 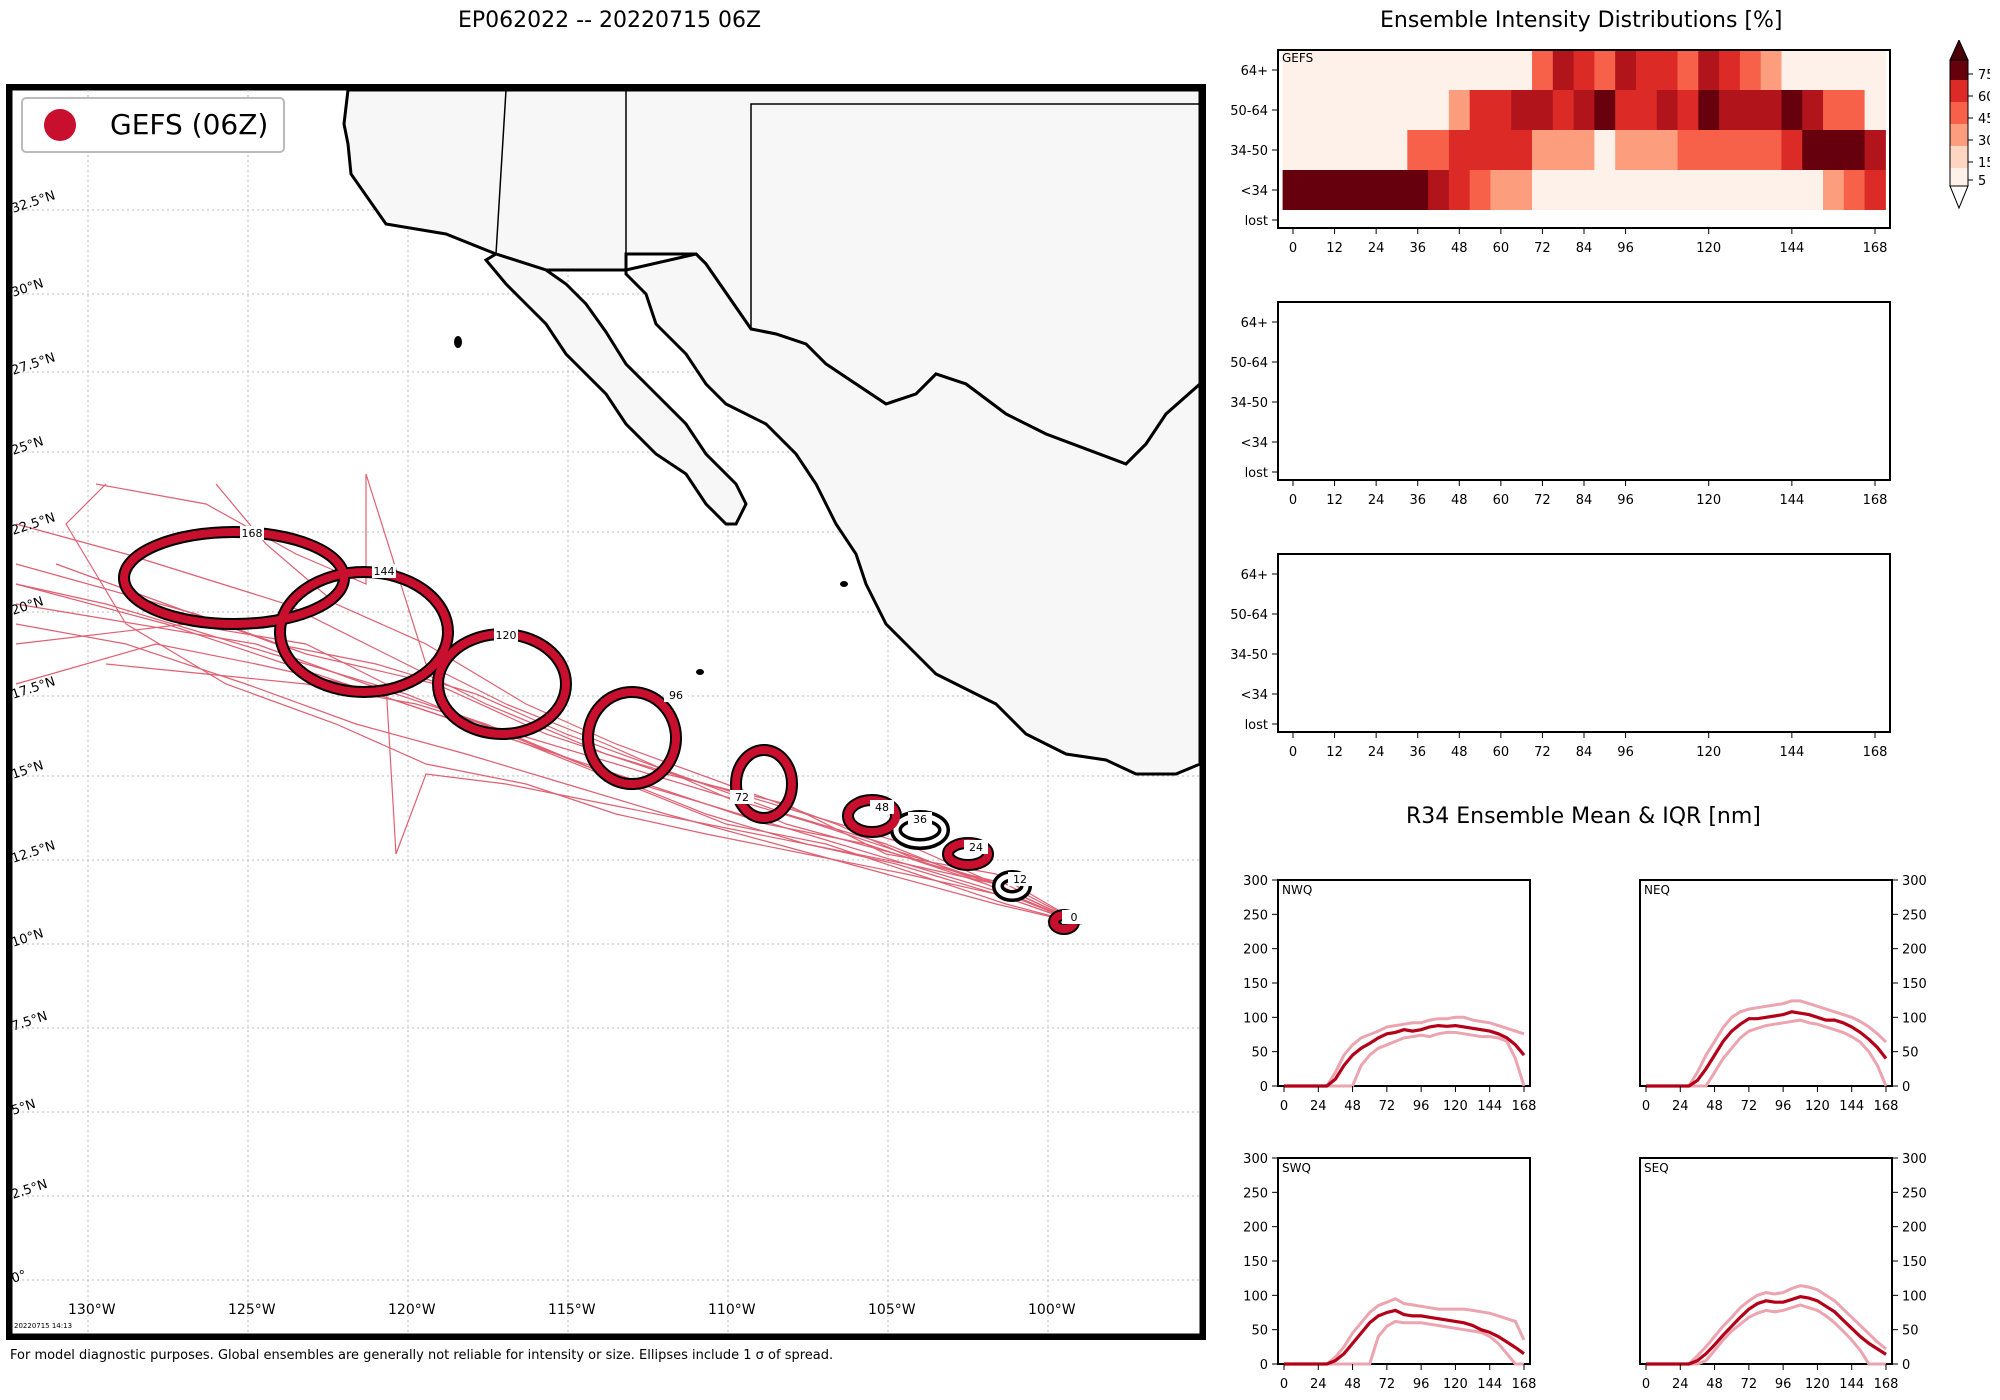 I want to click on y-tick-label: 50, so click(x=1259, y=1053).